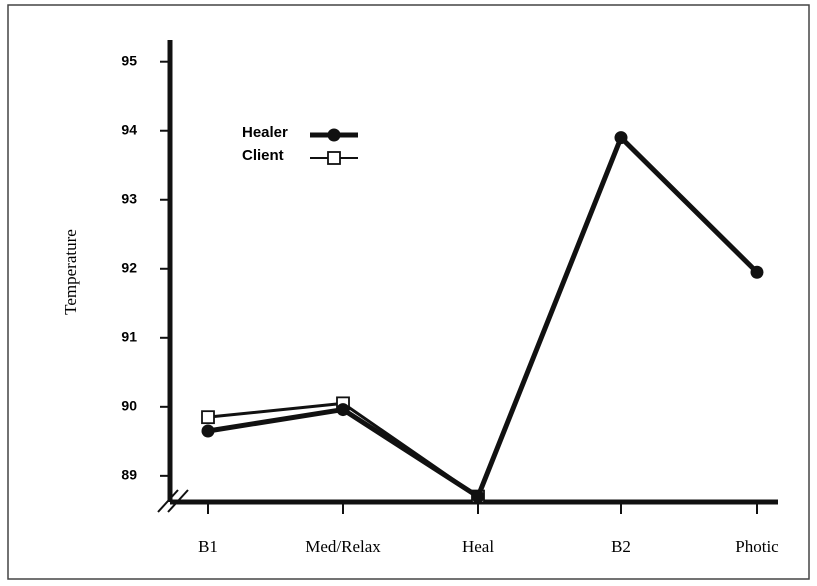  What do you see at coordinates (343, 449) in the screenshot?
I see `series-line` at bounding box center [343, 449].